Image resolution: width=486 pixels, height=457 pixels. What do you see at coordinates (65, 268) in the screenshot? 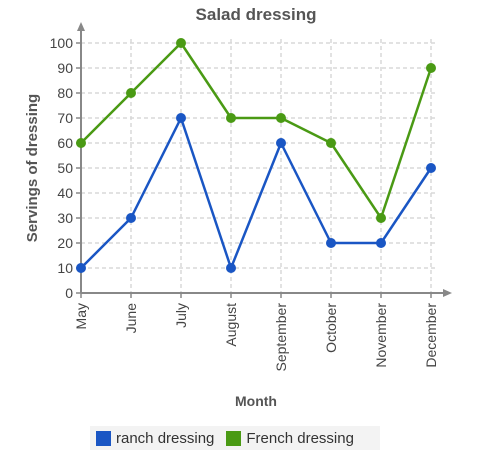
I see `y-tick-label: 10` at bounding box center [65, 268].